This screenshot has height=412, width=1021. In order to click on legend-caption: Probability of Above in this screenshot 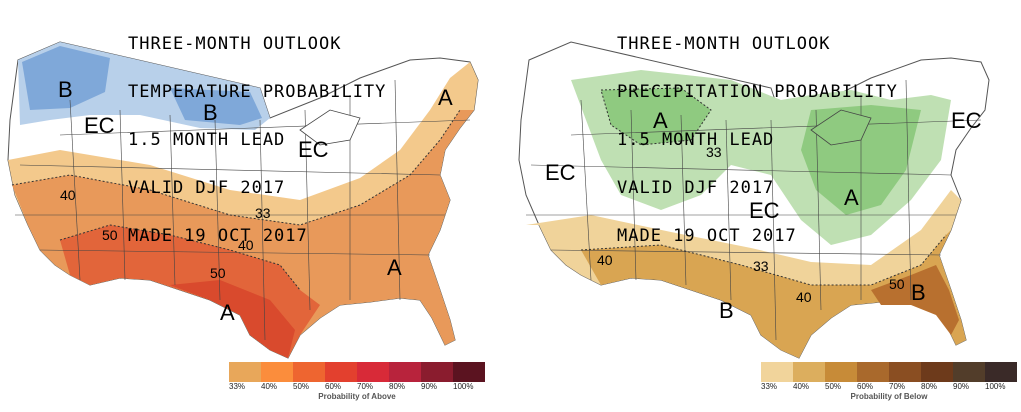, I will do `click(357, 396)`.